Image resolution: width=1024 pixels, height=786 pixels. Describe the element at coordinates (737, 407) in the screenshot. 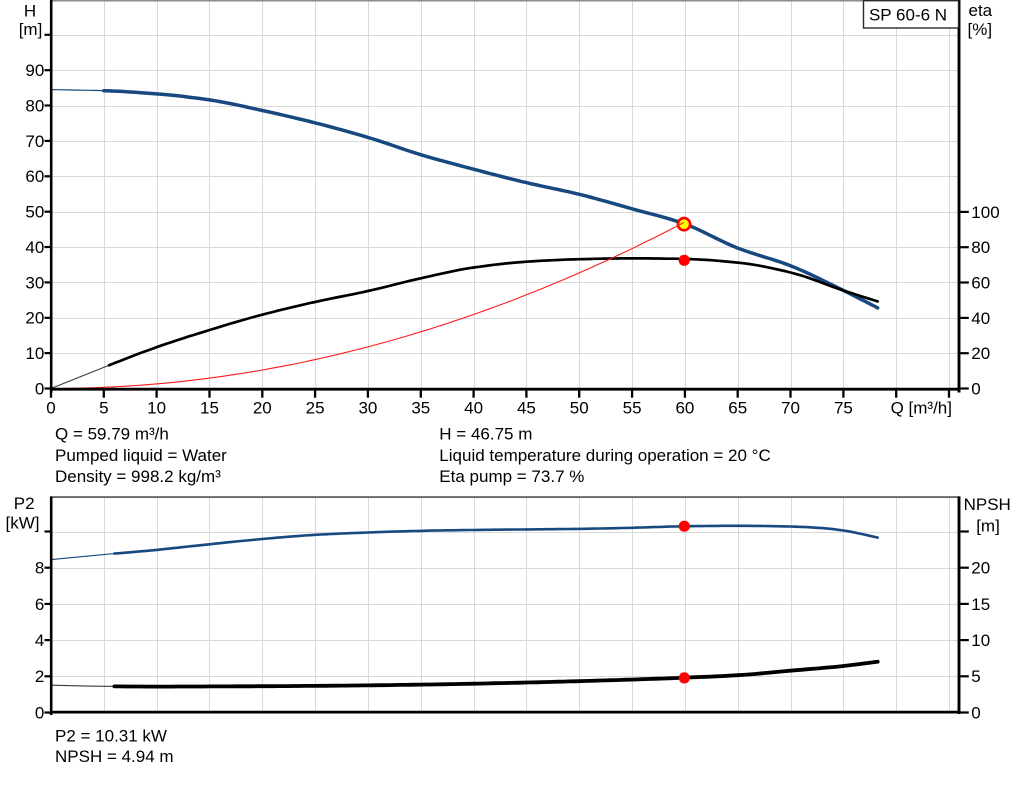

I see `svg-text: 65` at that location.